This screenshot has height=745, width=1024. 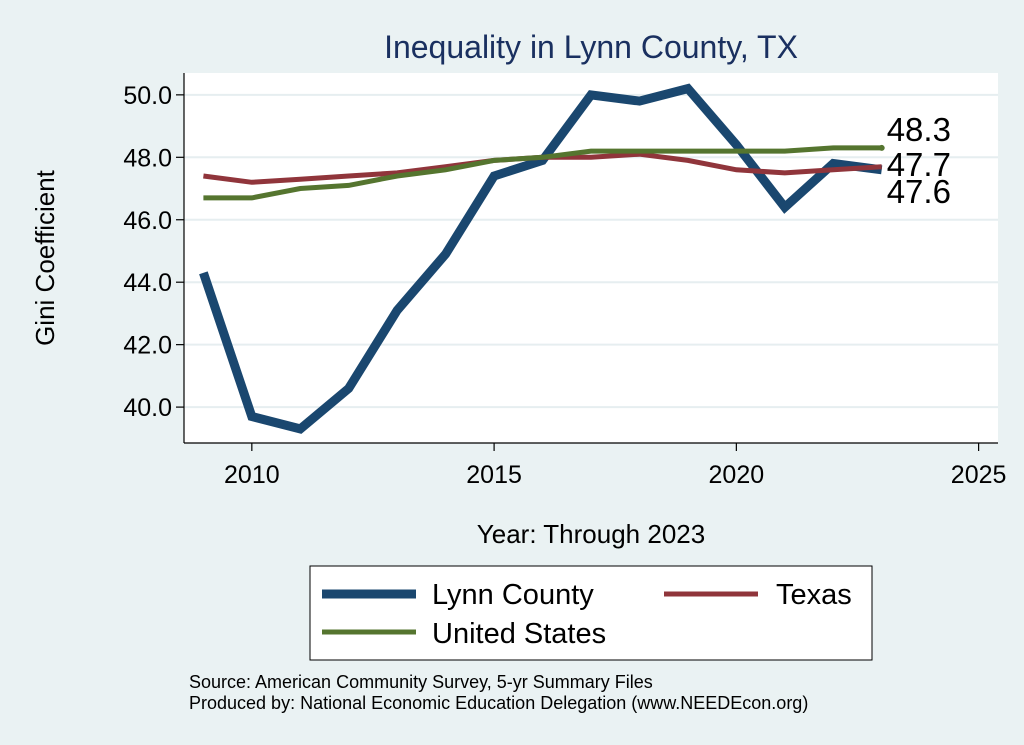 What do you see at coordinates (147, 96) in the screenshot?
I see `y-tick-label: 50.0` at bounding box center [147, 96].